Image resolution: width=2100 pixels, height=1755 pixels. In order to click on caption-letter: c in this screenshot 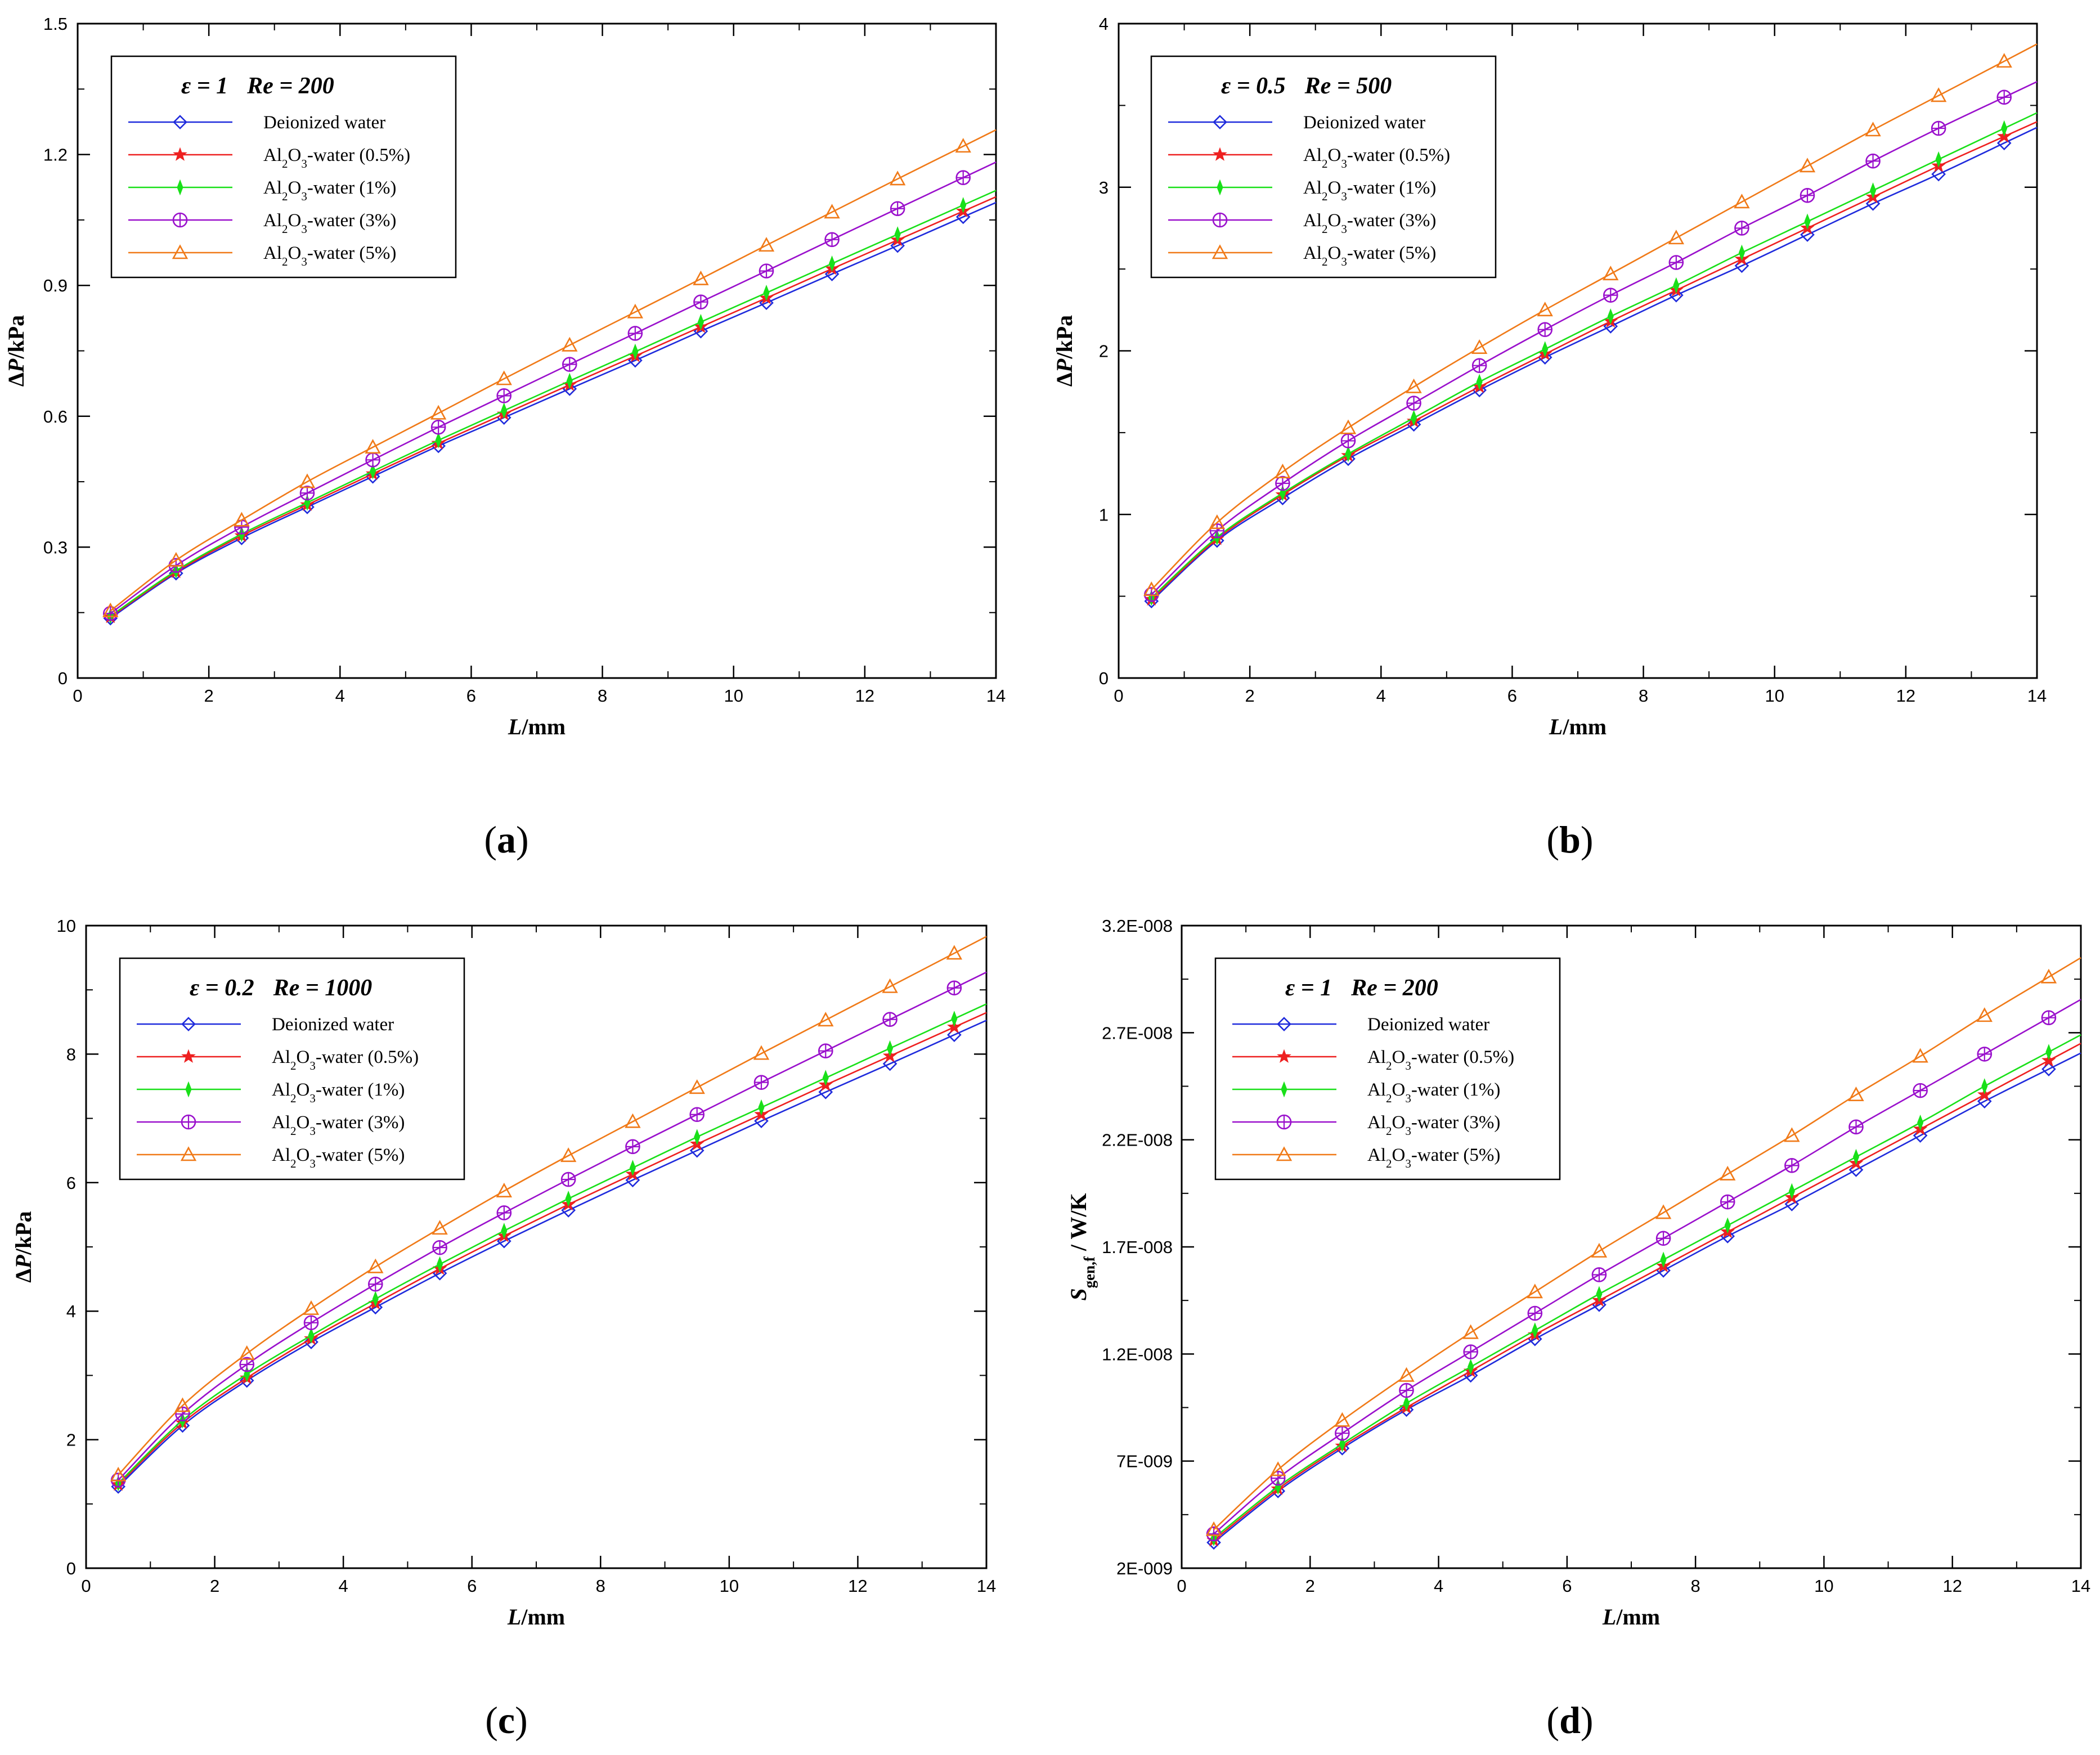, I will do `click(506, 1720)`.